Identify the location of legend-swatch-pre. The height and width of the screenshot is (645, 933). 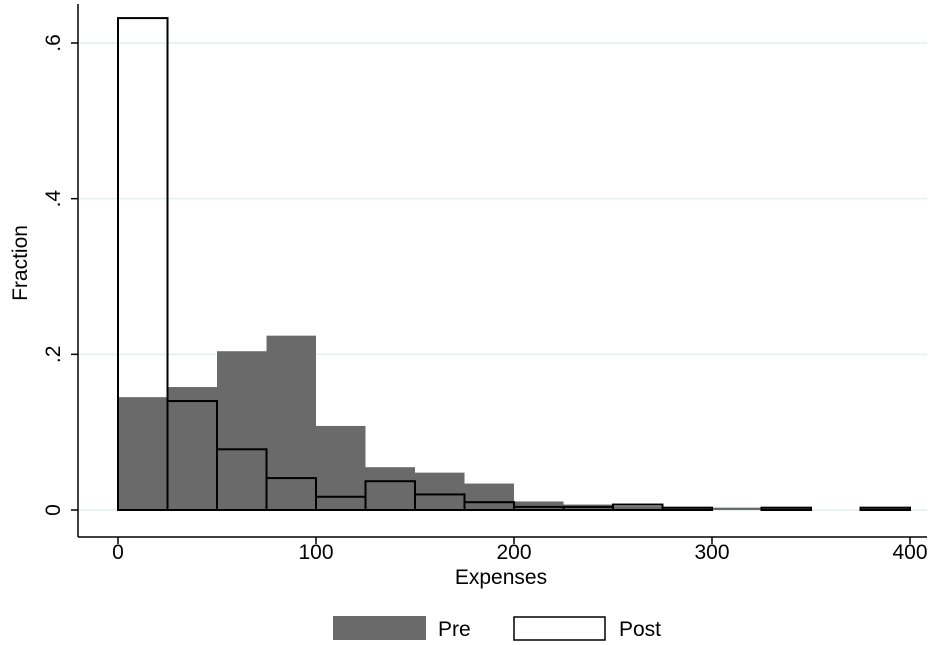
(379, 628).